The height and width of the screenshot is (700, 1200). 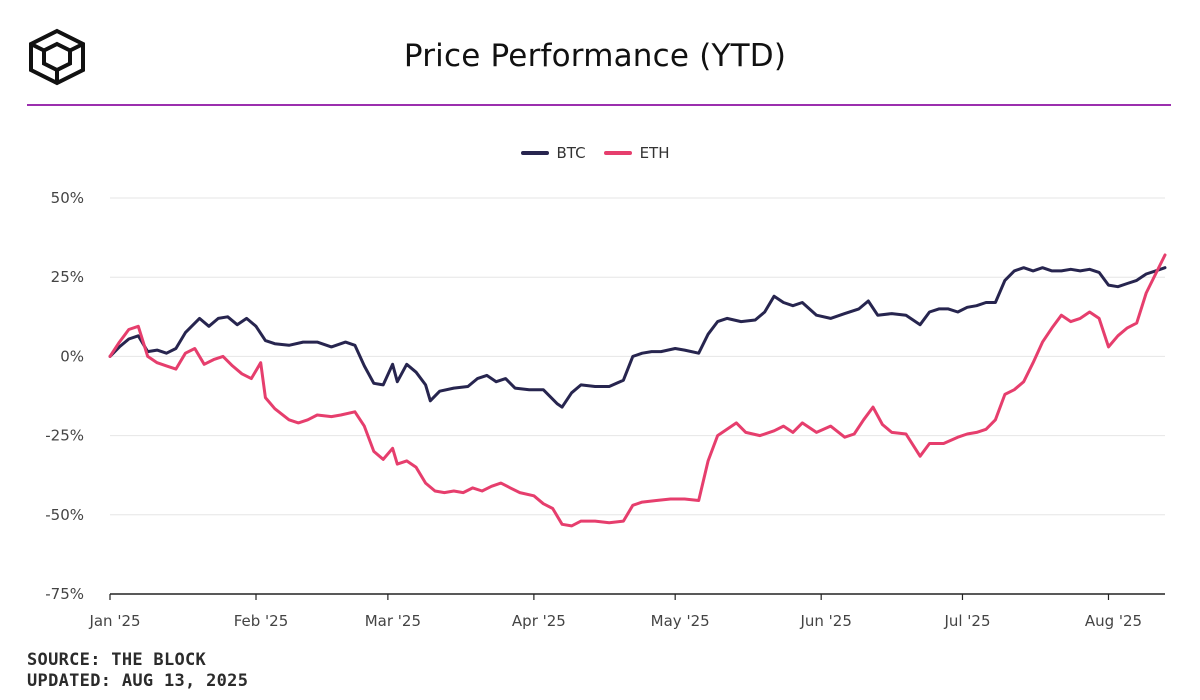 I want to click on x-tick-label: May '25, so click(x=680, y=621).